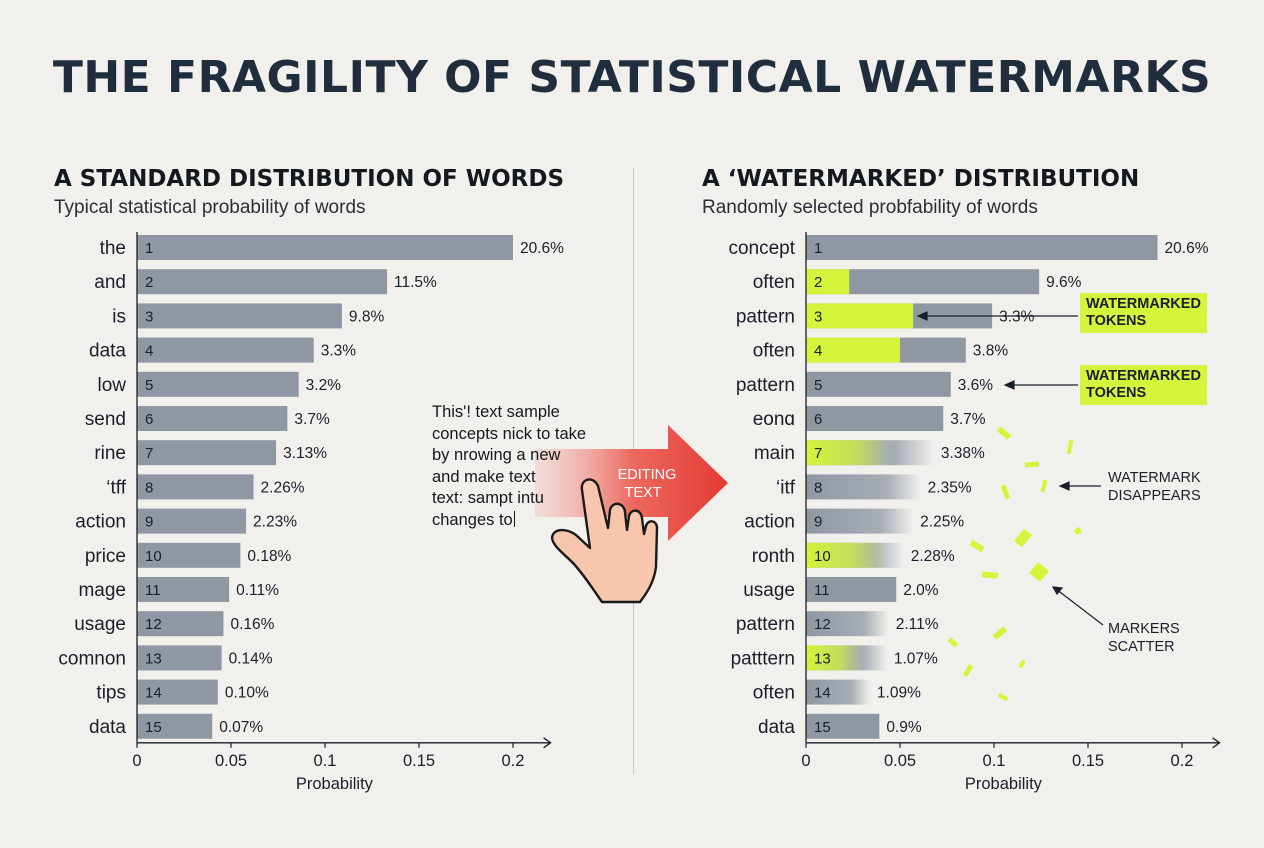 The width and height of the screenshot is (1264, 848). What do you see at coordinates (269, 556) in the screenshot?
I see `value-label: 0.18%` at bounding box center [269, 556].